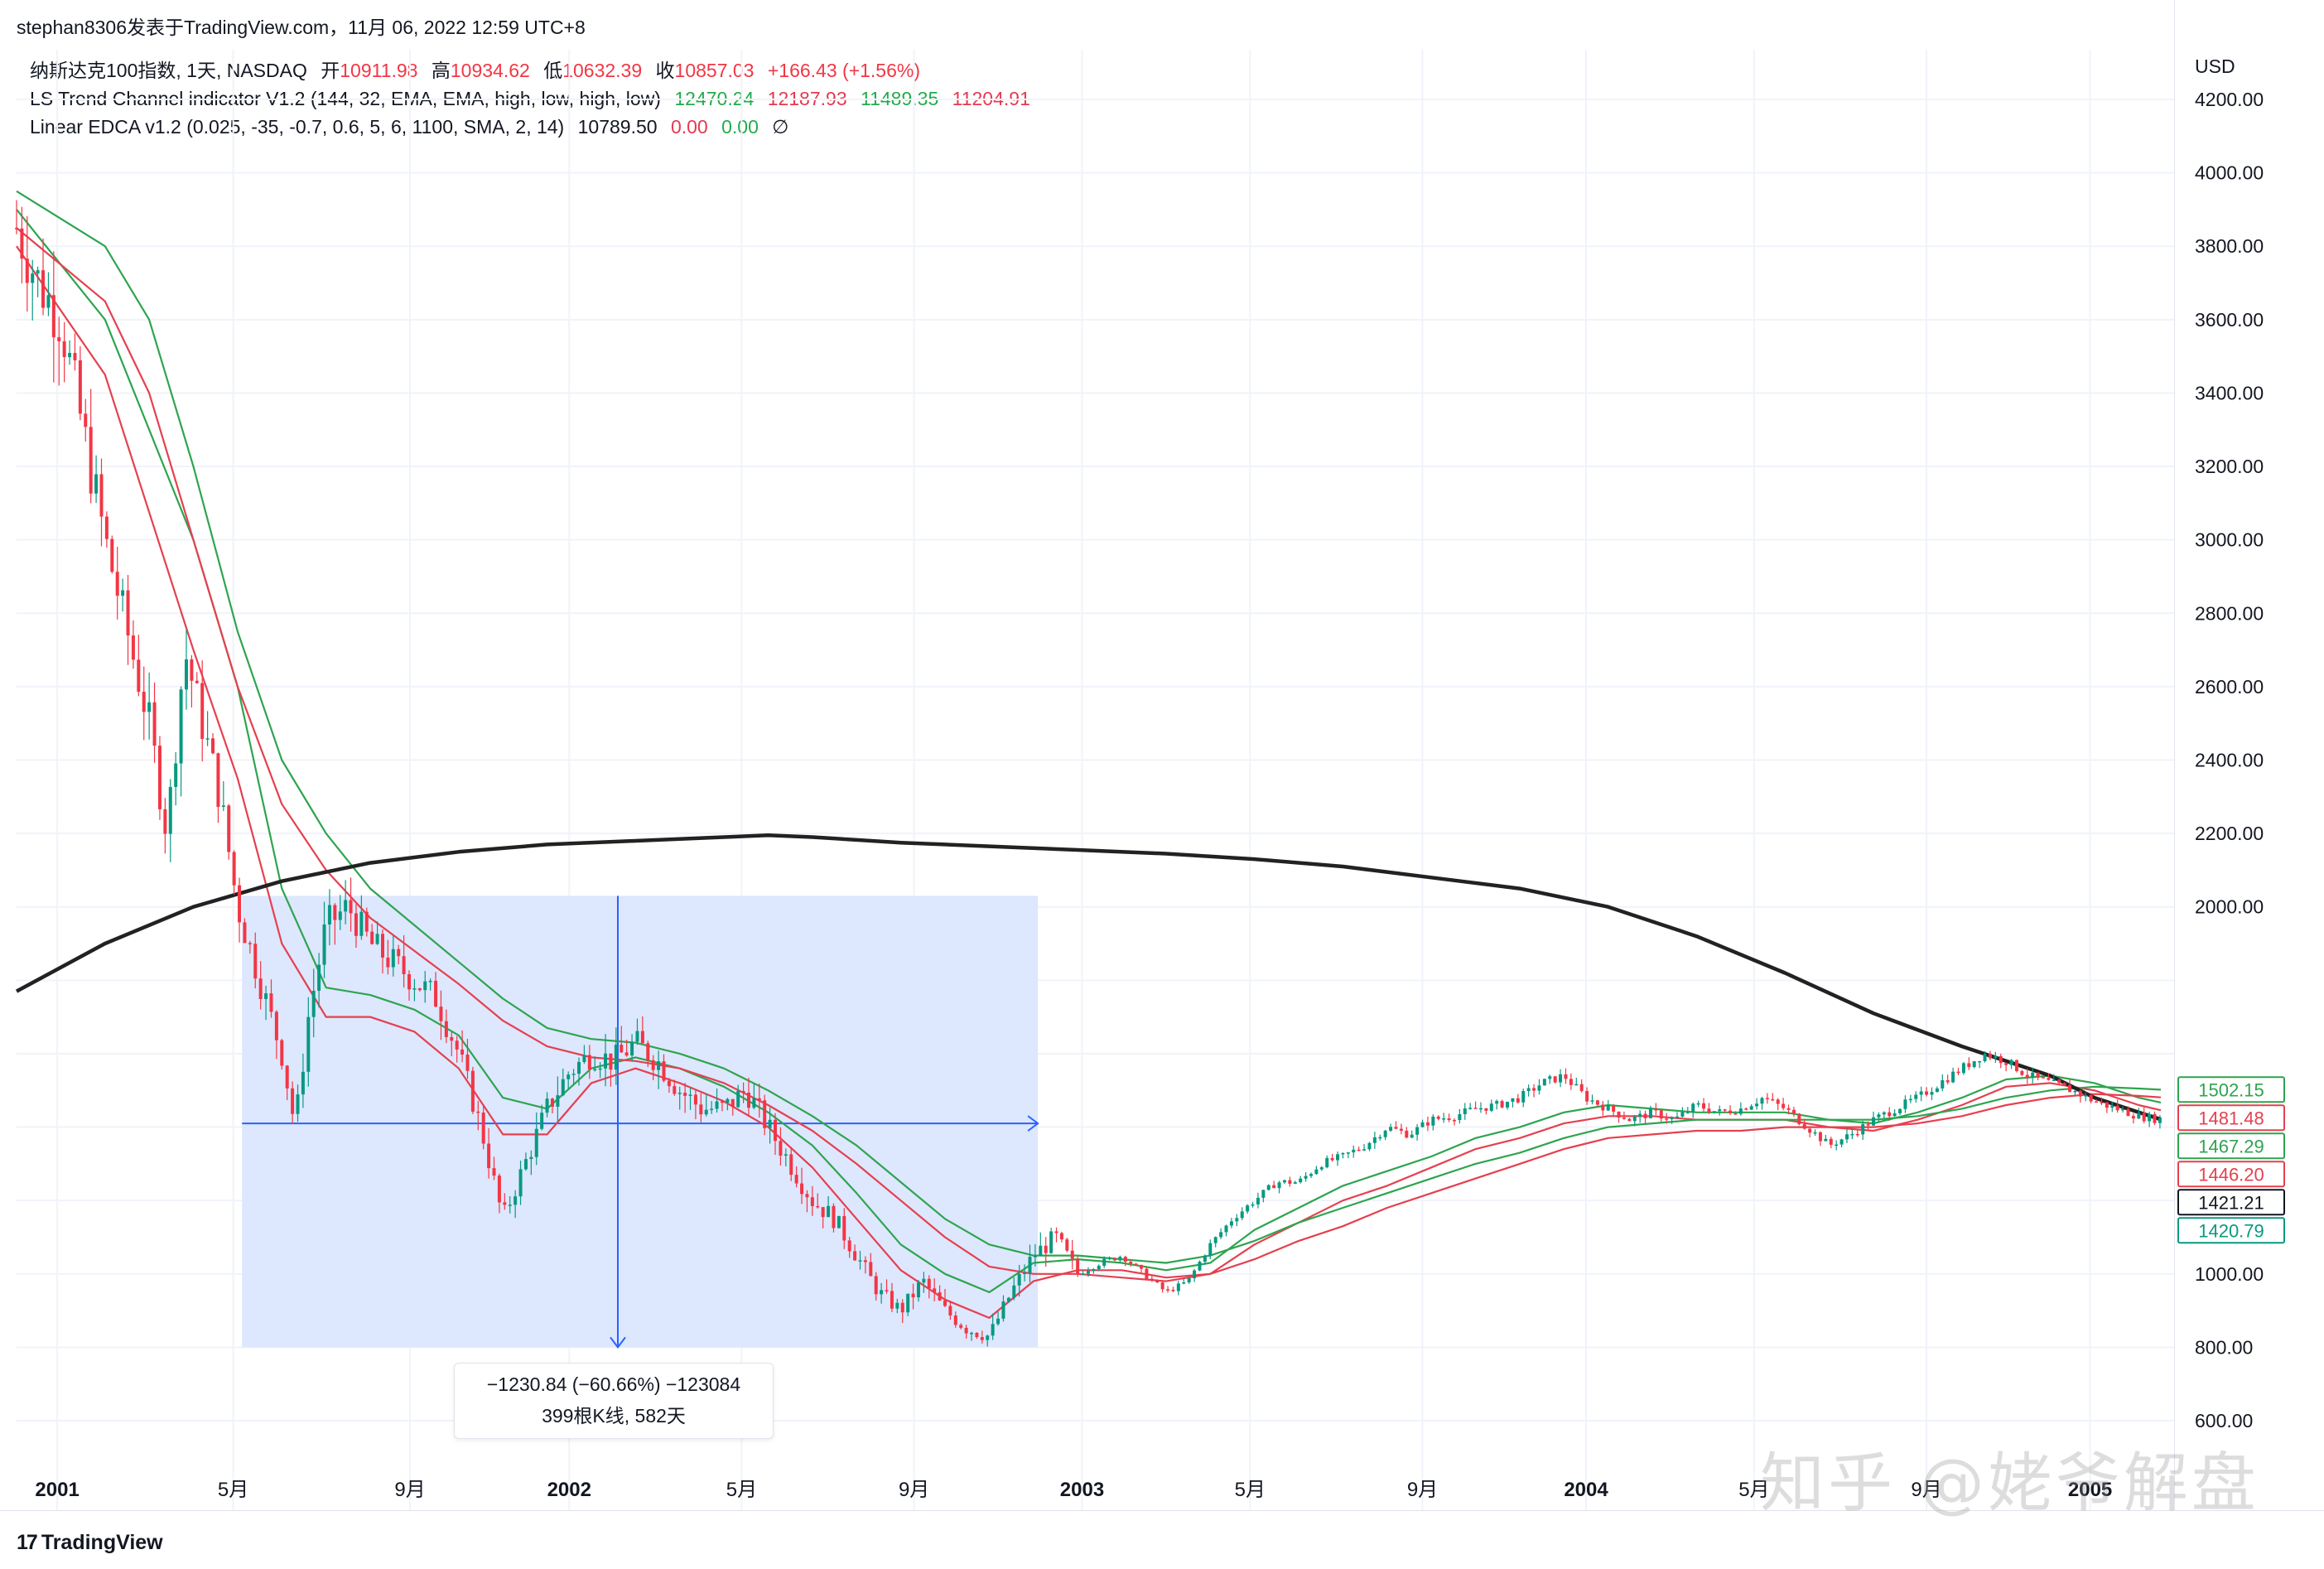  What do you see at coordinates (2229, 246) in the screenshot?
I see `y-tick-label: 3800.00` at bounding box center [2229, 246].